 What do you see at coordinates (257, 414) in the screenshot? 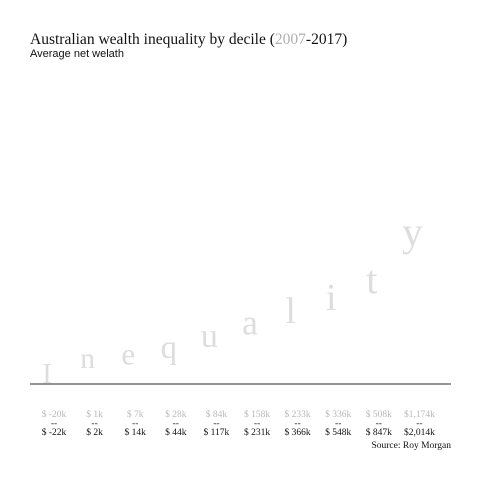
I see `label-2007-6: $ 158k` at bounding box center [257, 414].